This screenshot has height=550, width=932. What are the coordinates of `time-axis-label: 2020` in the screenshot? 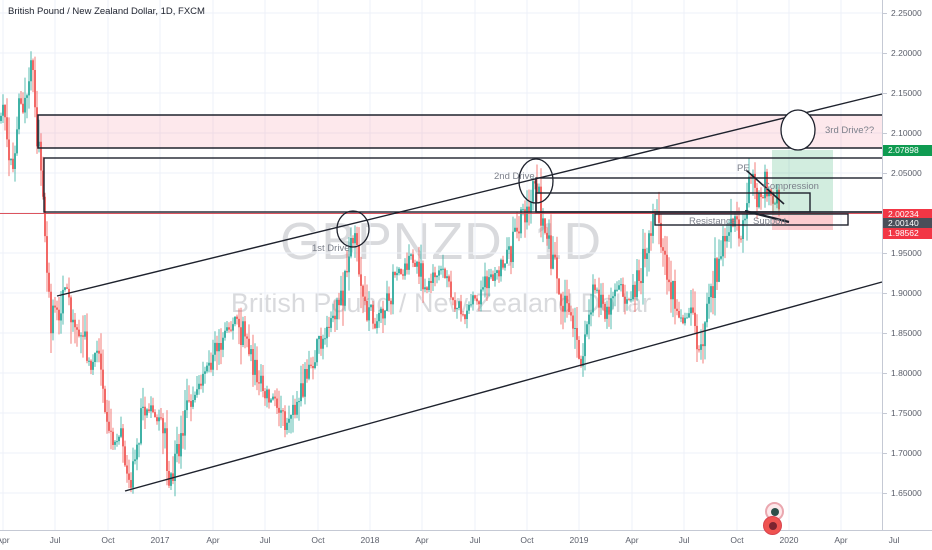 It's located at (789, 540).